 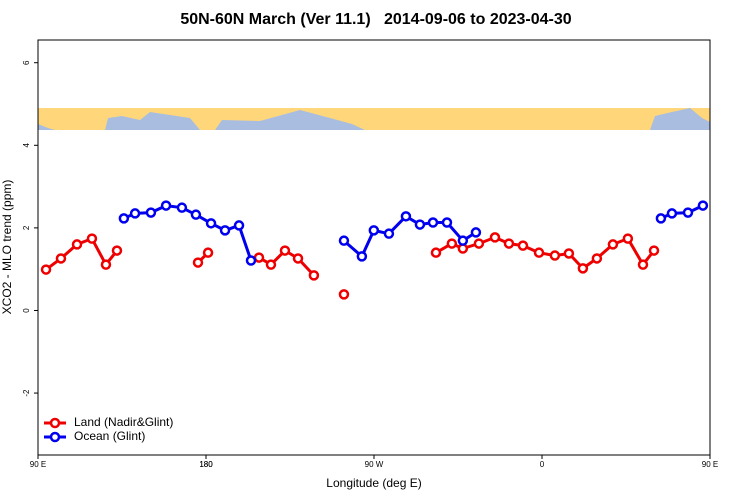 What do you see at coordinates (206, 464) in the screenshot?
I see `x-tick-label: 180` at bounding box center [206, 464].